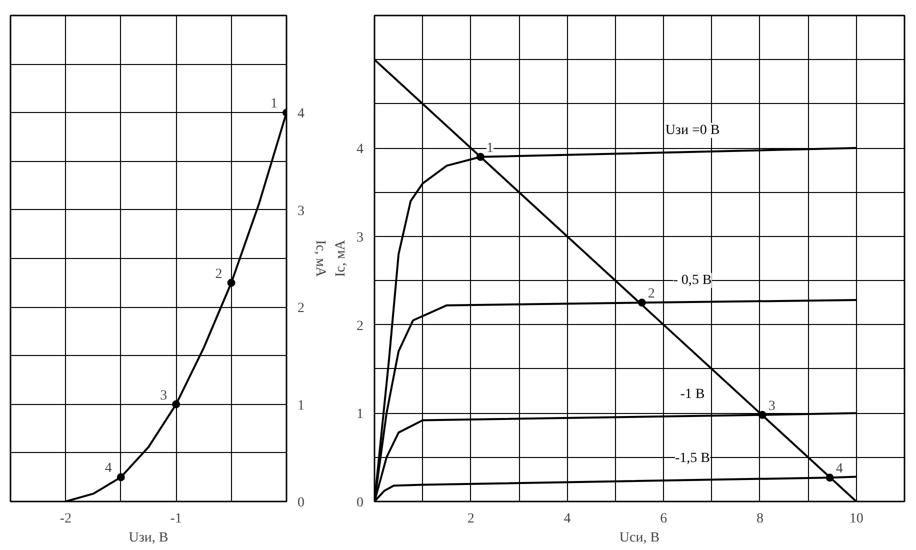  I want to click on x-tick-label: 6, so click(664, 519).